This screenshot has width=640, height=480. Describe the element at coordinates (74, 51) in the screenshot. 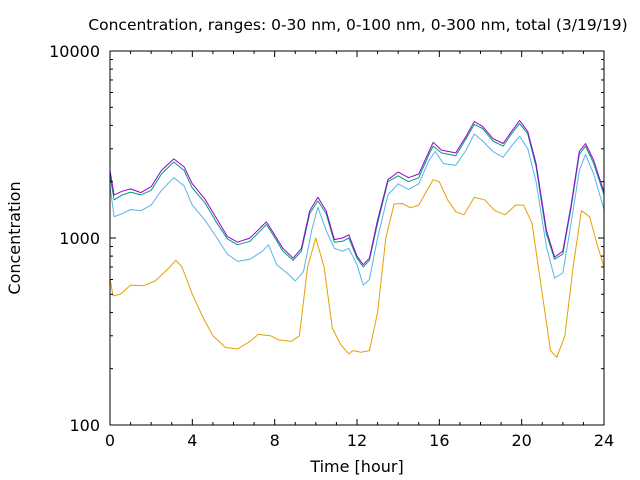

I see `y-tick-label: 10000` at that location.